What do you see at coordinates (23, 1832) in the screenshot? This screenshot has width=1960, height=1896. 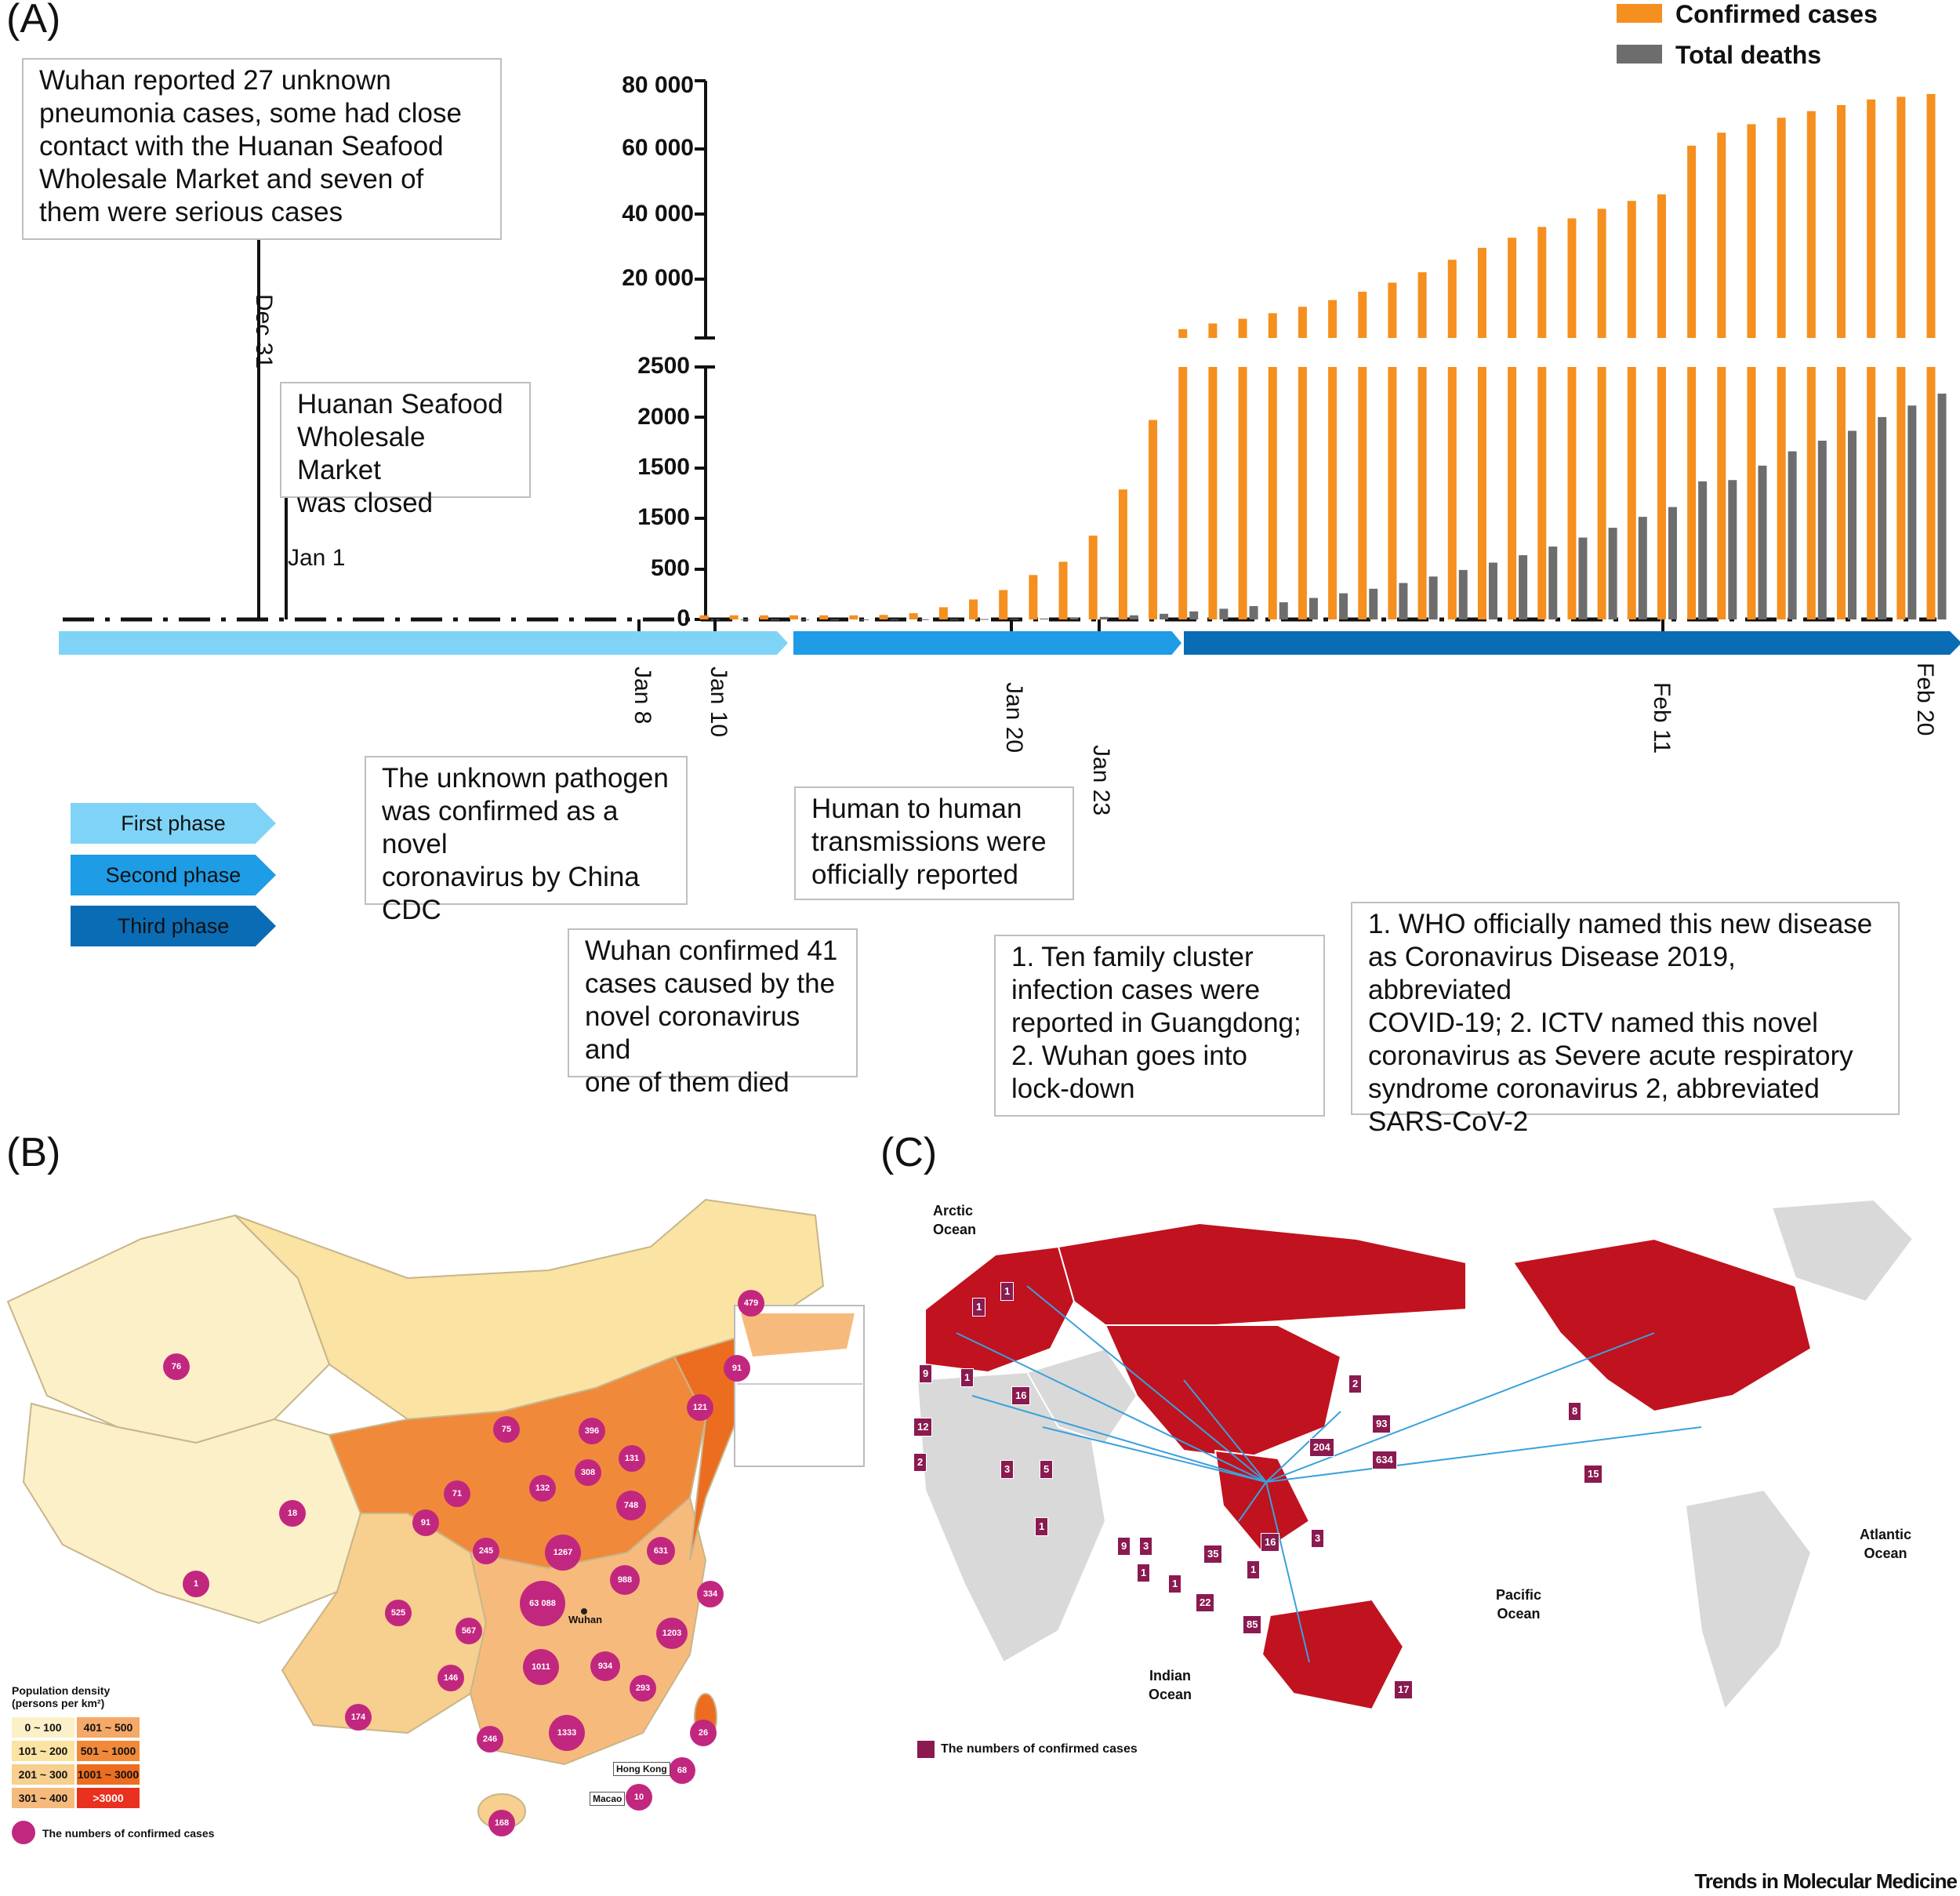 I see `cases-legend-swatch` at bounding box center [23, 1832].